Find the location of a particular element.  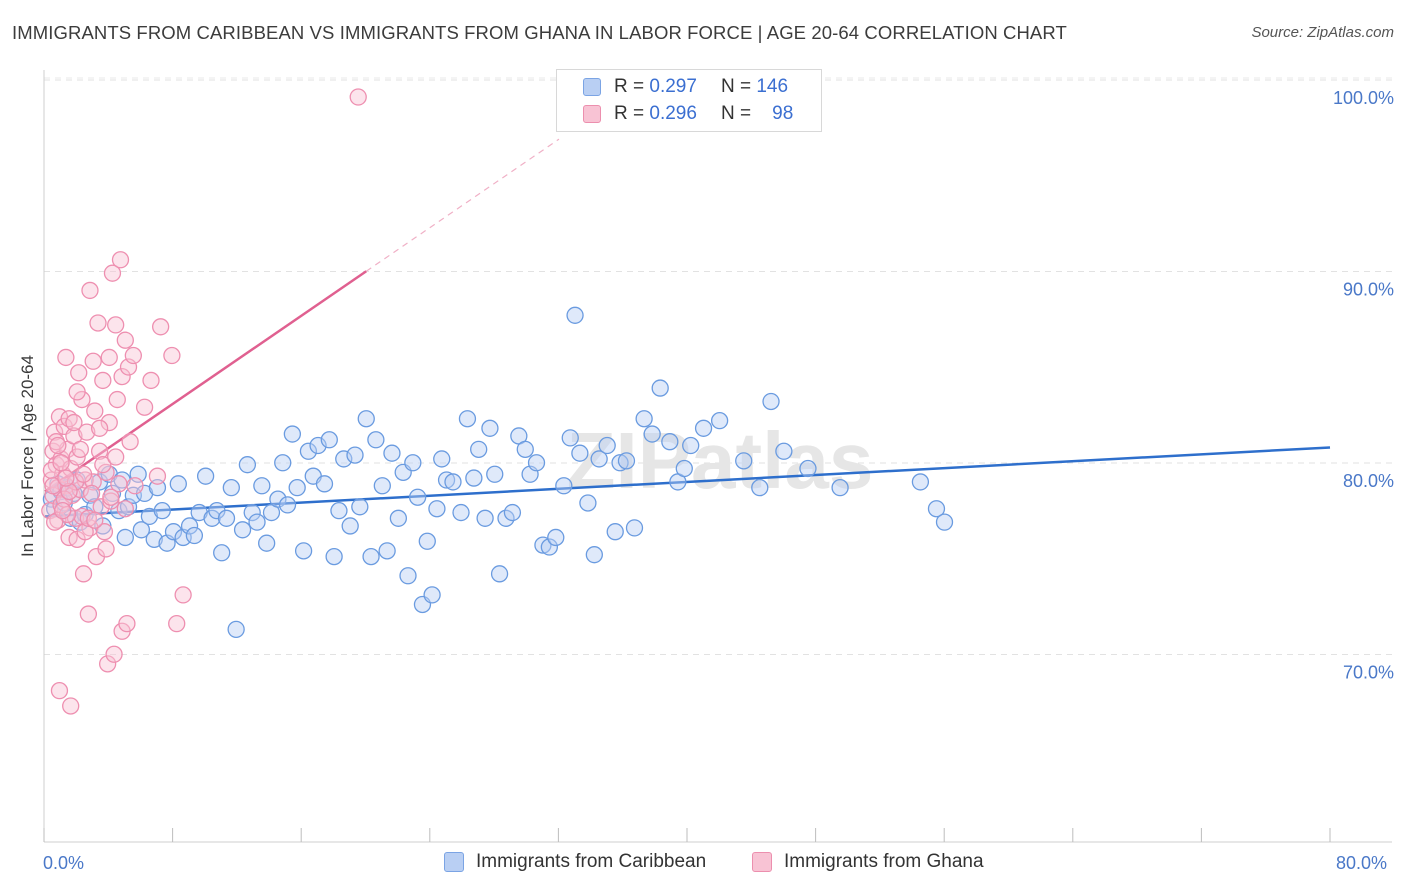

trend-line-caribbean is located at coordinates (687, 482).